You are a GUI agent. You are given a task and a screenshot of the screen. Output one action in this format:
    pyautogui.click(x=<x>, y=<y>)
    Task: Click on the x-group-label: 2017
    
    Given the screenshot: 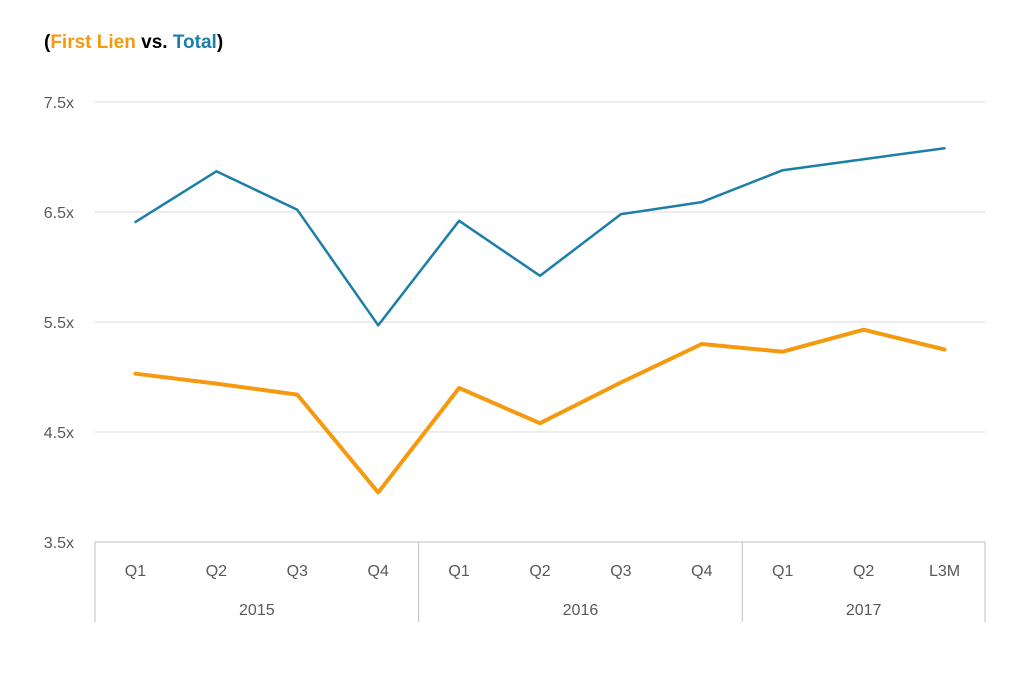 What is the action you would take?
    pyautogui.click(x=864, y=610)
    